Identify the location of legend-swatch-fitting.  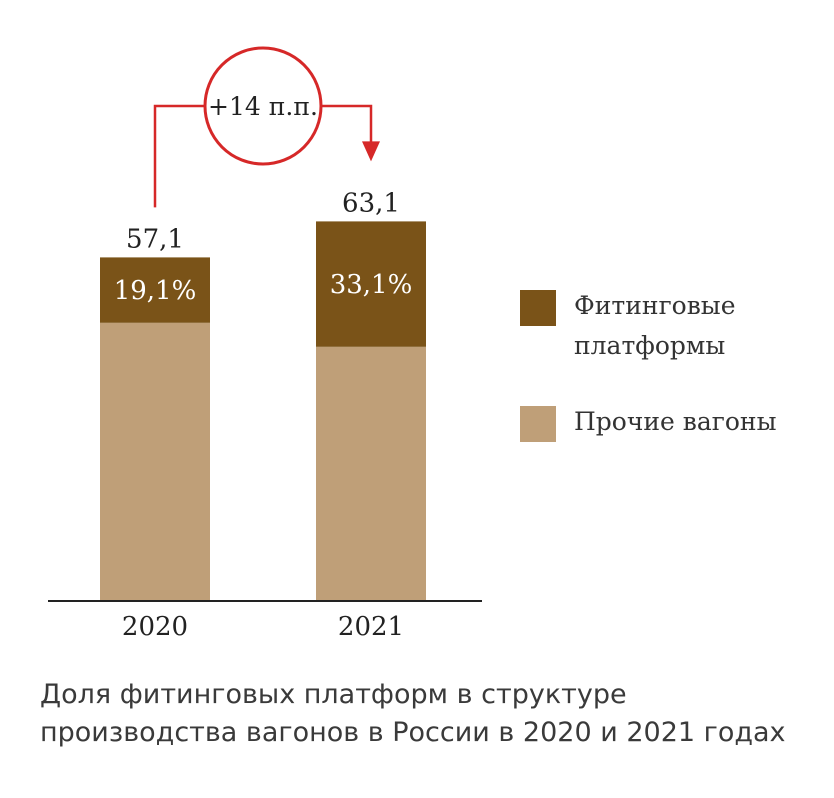
(538, 308).